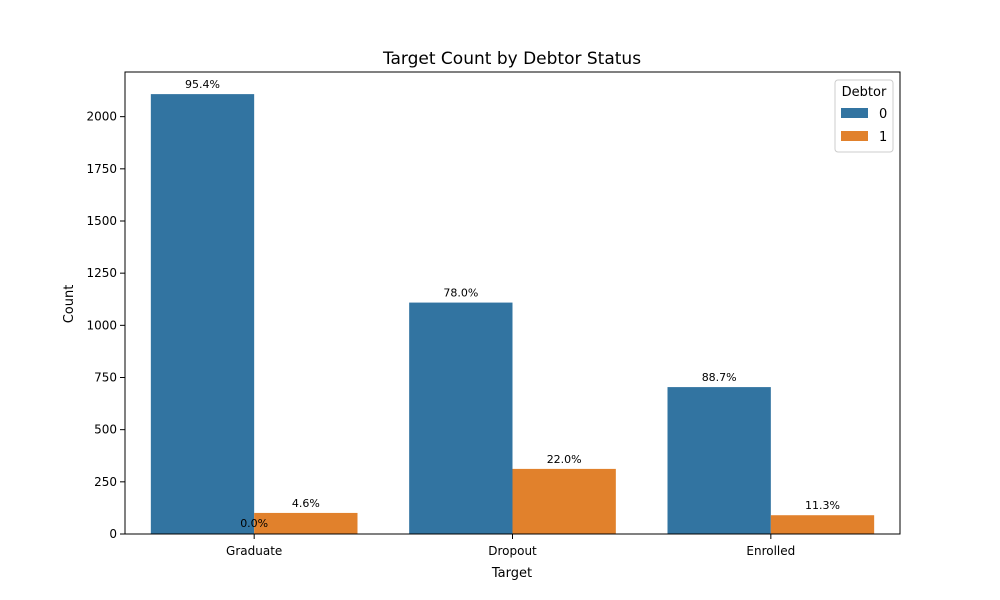 The width and height of the screenshot is (1000, 600). Describe the element at coordinates (460, 293) in the screenshot. I see `data-label: 78.0%` at that location.